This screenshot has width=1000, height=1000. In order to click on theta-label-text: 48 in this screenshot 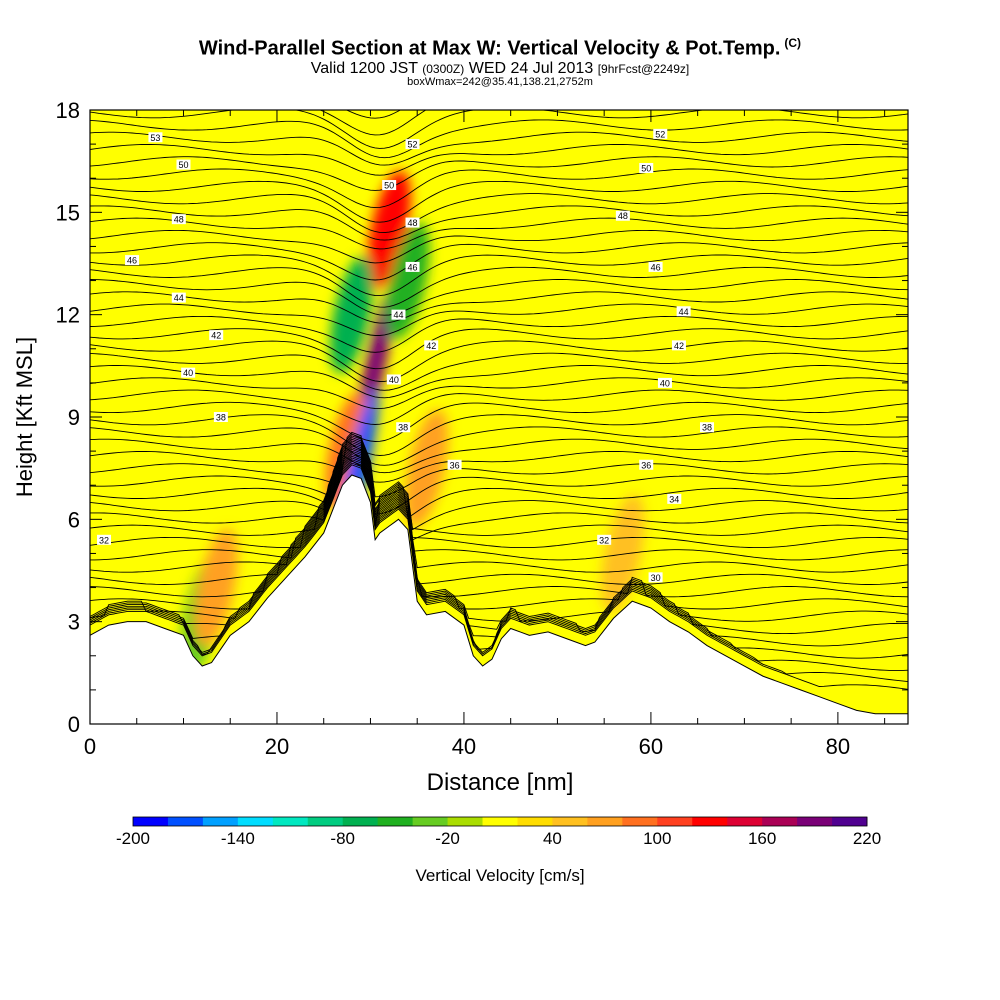, I will do `click(623, 216)`.